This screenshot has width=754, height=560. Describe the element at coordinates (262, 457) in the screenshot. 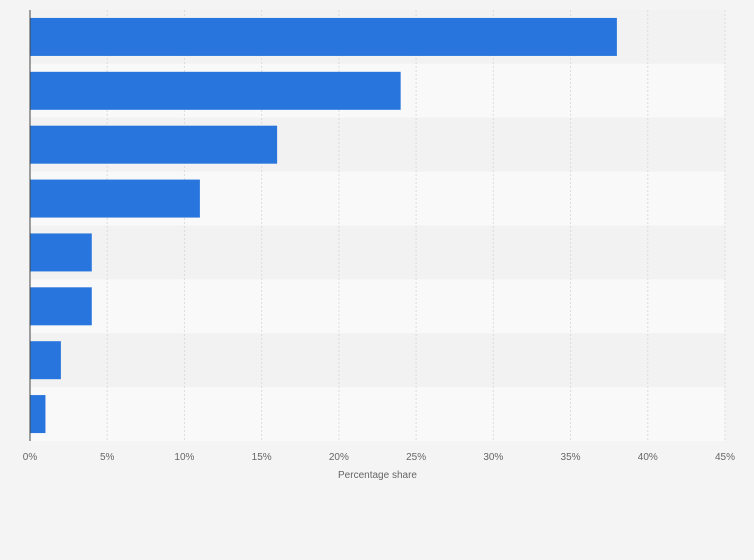

I see `x-tick-label: 15%` at that location.